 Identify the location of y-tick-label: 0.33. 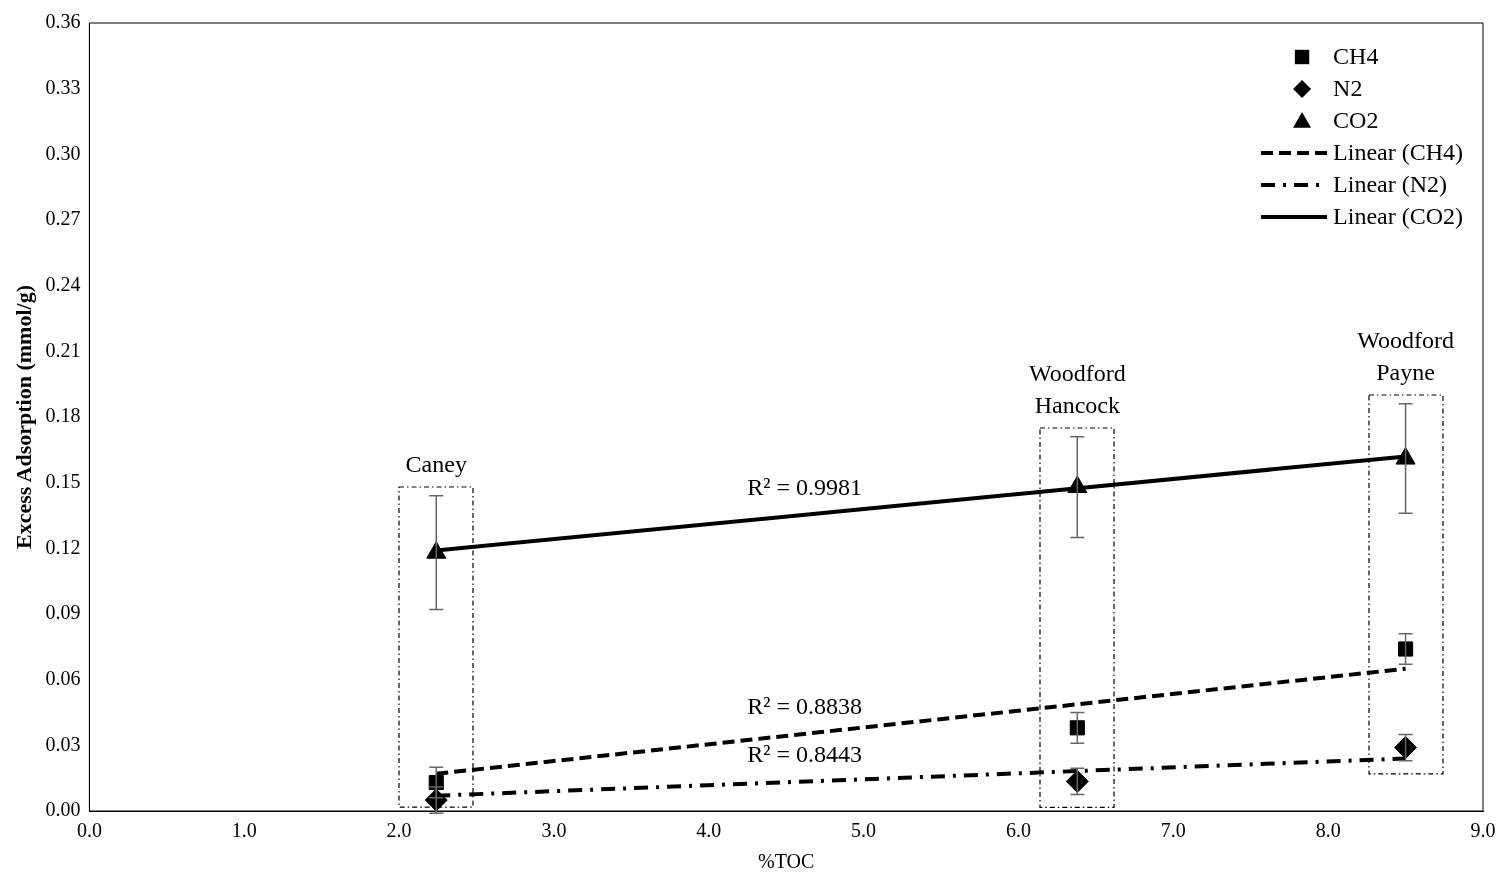
(63, 86).